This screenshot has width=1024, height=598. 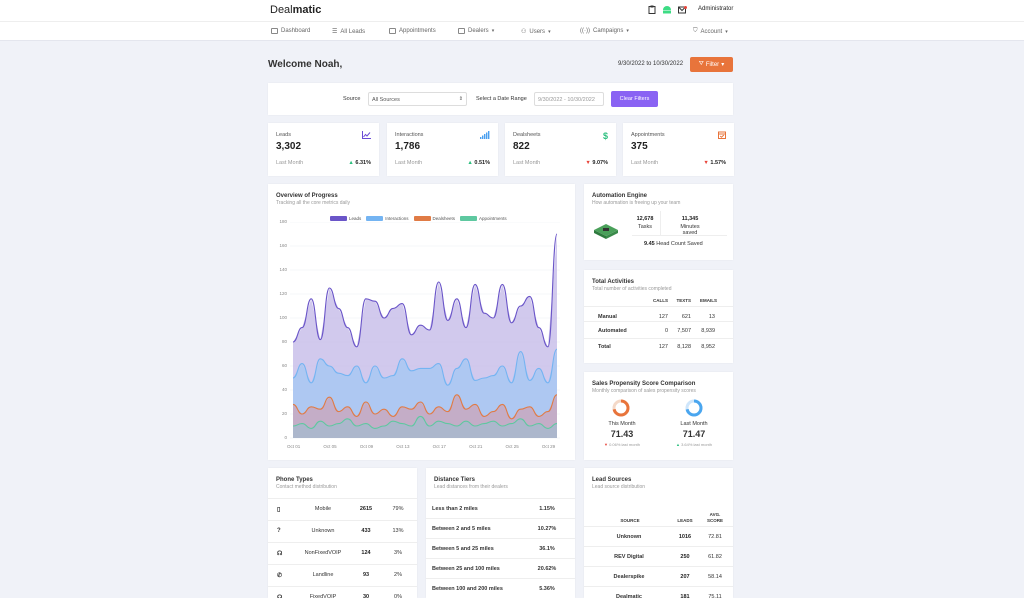 I want to click on nav-campaigns: ((·)) Campaigns ▾, so click(x=604, y=31).